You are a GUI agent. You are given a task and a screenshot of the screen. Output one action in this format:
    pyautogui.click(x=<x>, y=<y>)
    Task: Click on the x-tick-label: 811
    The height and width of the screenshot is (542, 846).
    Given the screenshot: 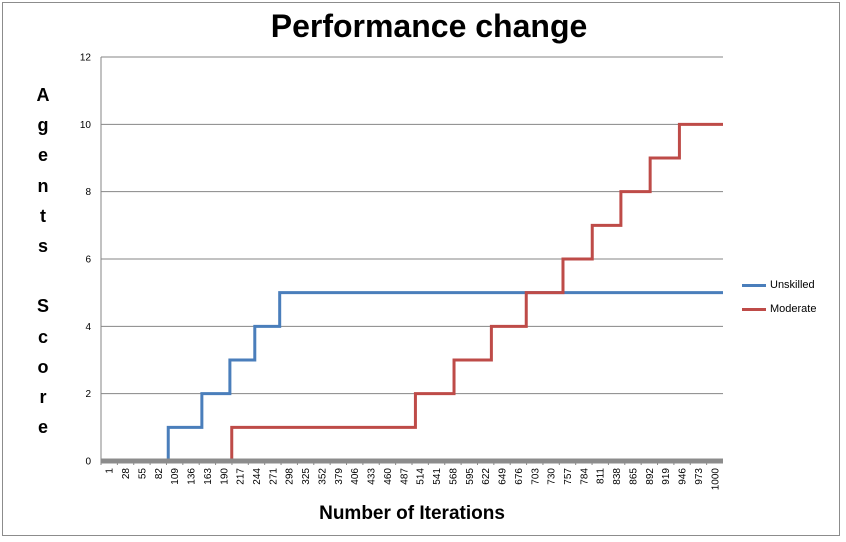 What is the action you would take?
    pyautogui.click(x=601, y=476)
    